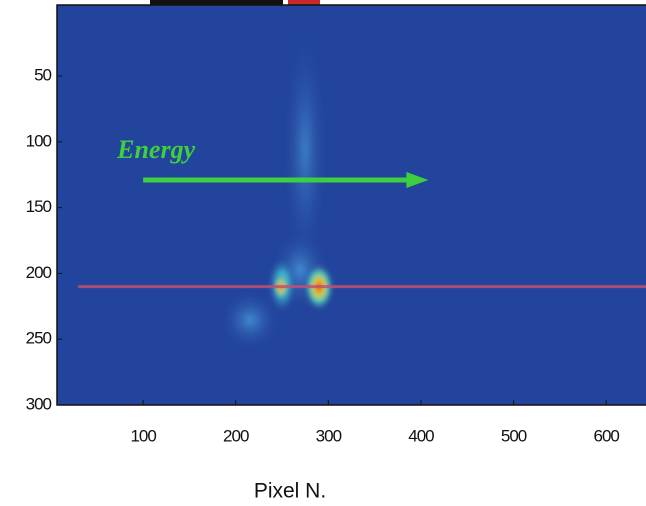 This screenshot has height=506, width=646. What do you see at coordinates (39, 140) in the screenshot?
I see `y-tick-label: 100` at bounding box center [39, 140].